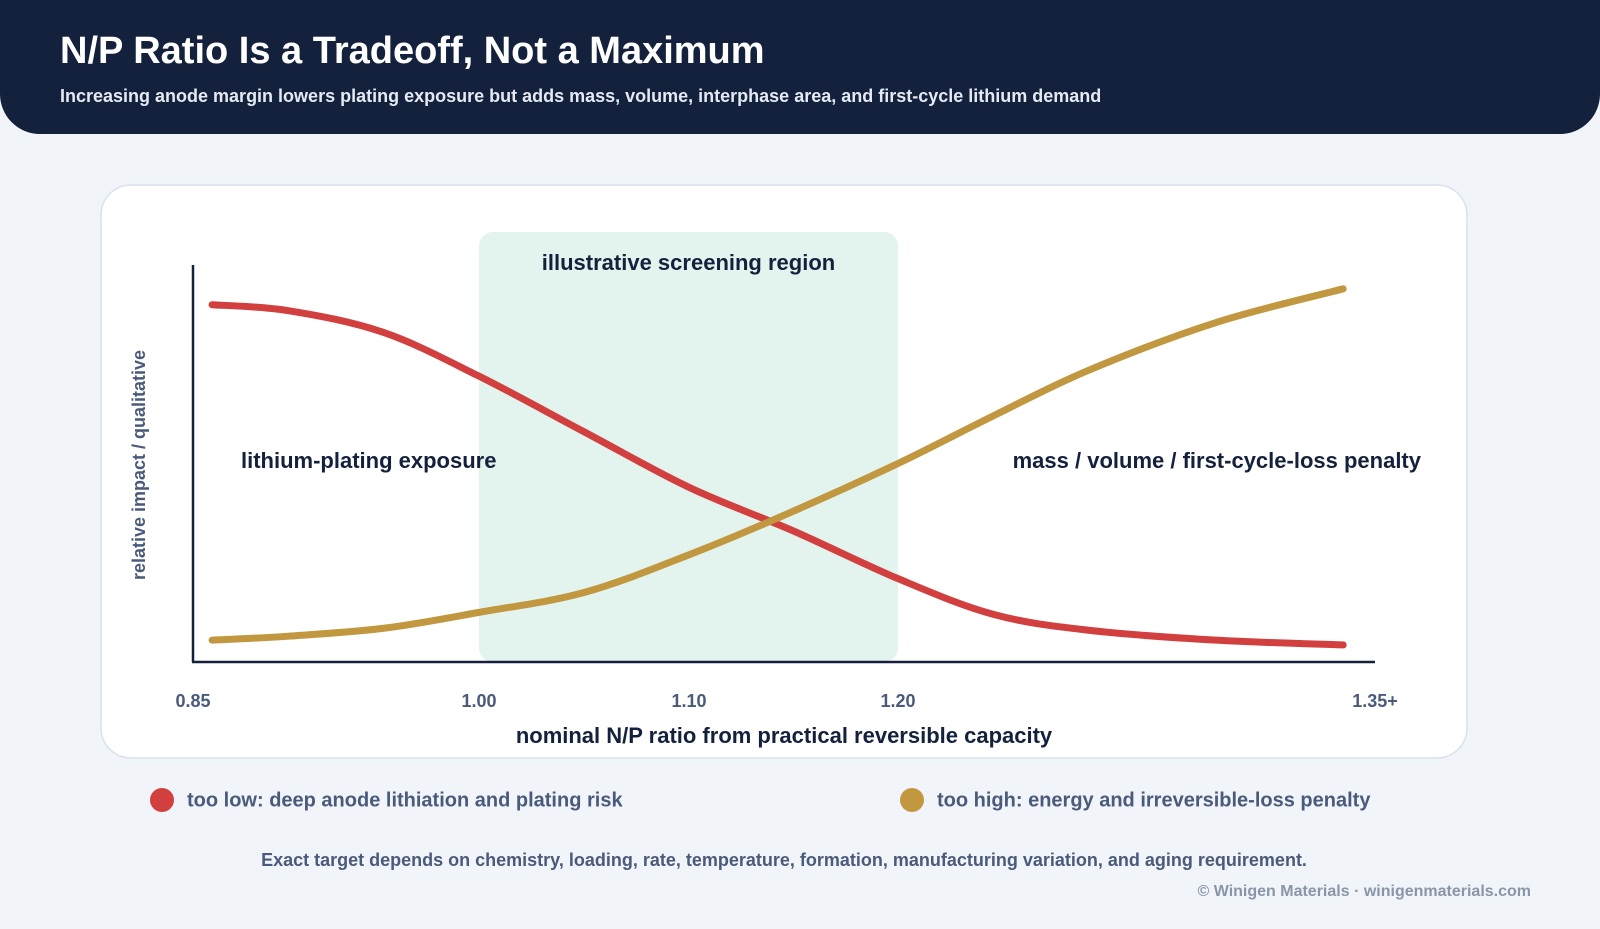 Image resolution: width=1600 pixels, height=929 pixels. I want to click on screening-region, so click(688, 447).